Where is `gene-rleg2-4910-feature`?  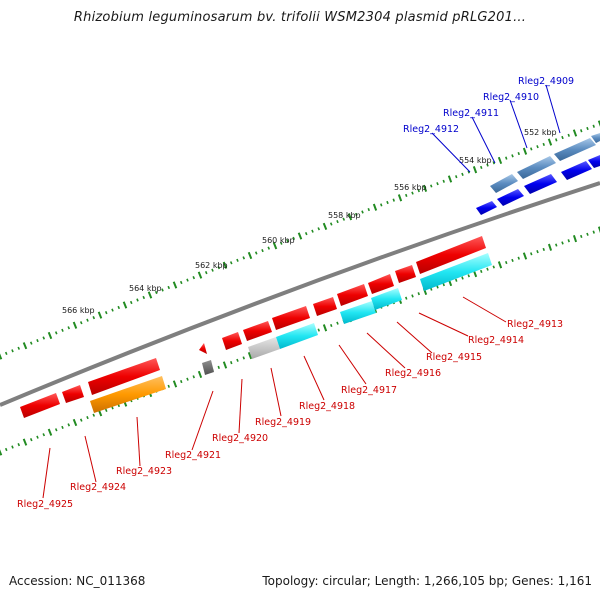 gene-rleg2-4910-feature is located at coordinates (575, 149).